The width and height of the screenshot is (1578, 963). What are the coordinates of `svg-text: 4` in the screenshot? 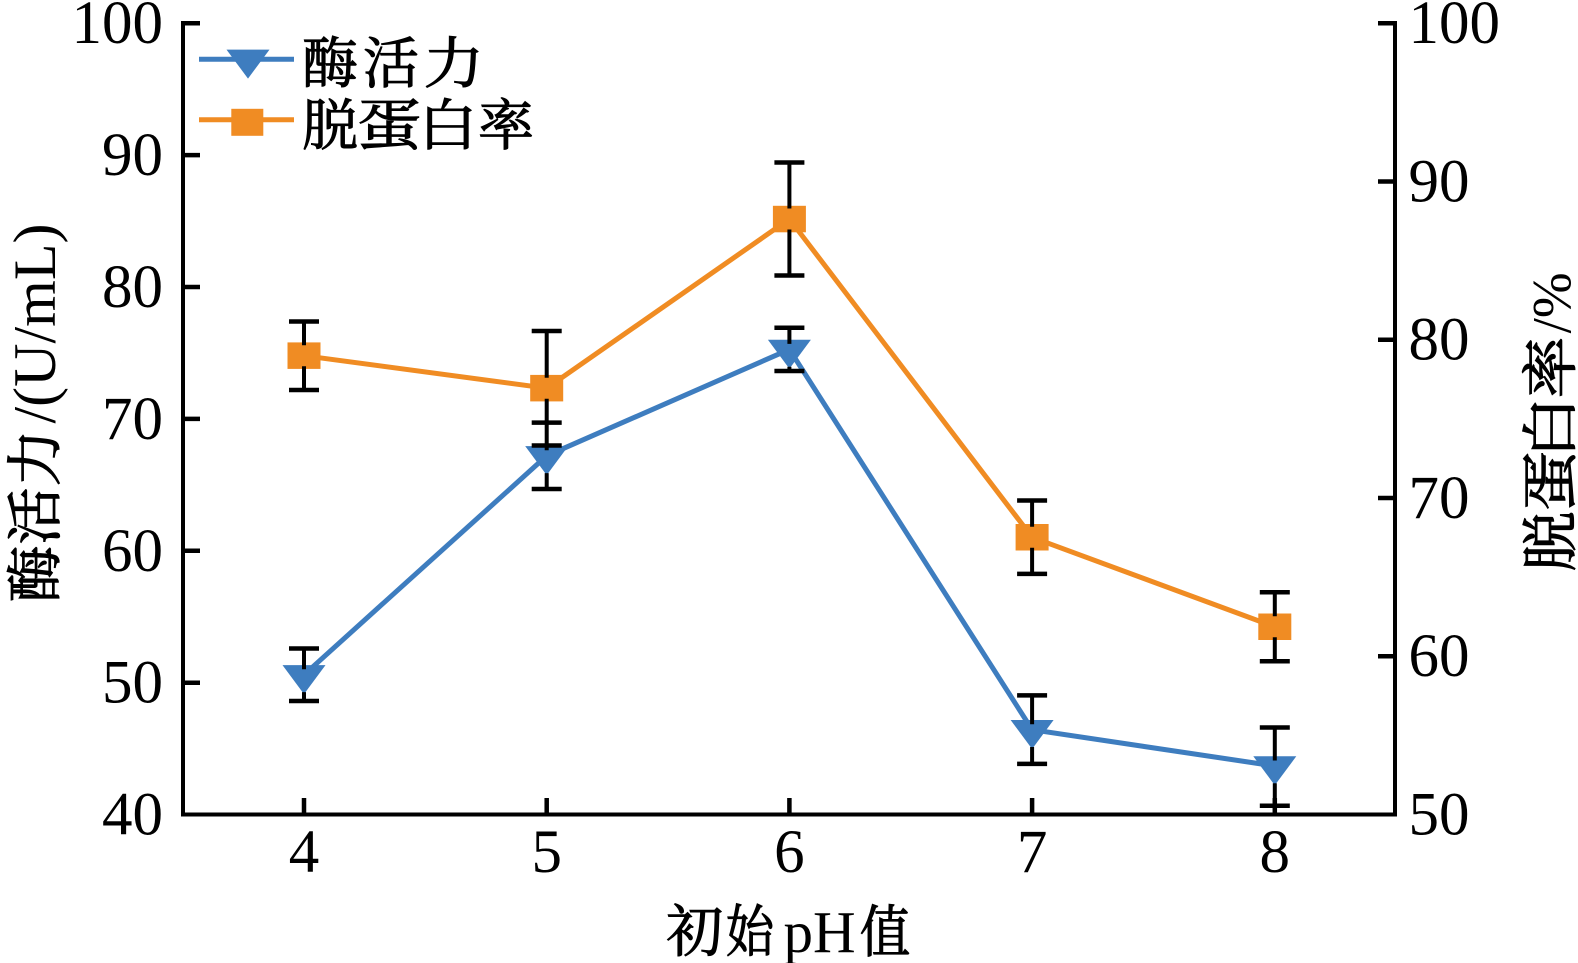 It's located at (304, 852).